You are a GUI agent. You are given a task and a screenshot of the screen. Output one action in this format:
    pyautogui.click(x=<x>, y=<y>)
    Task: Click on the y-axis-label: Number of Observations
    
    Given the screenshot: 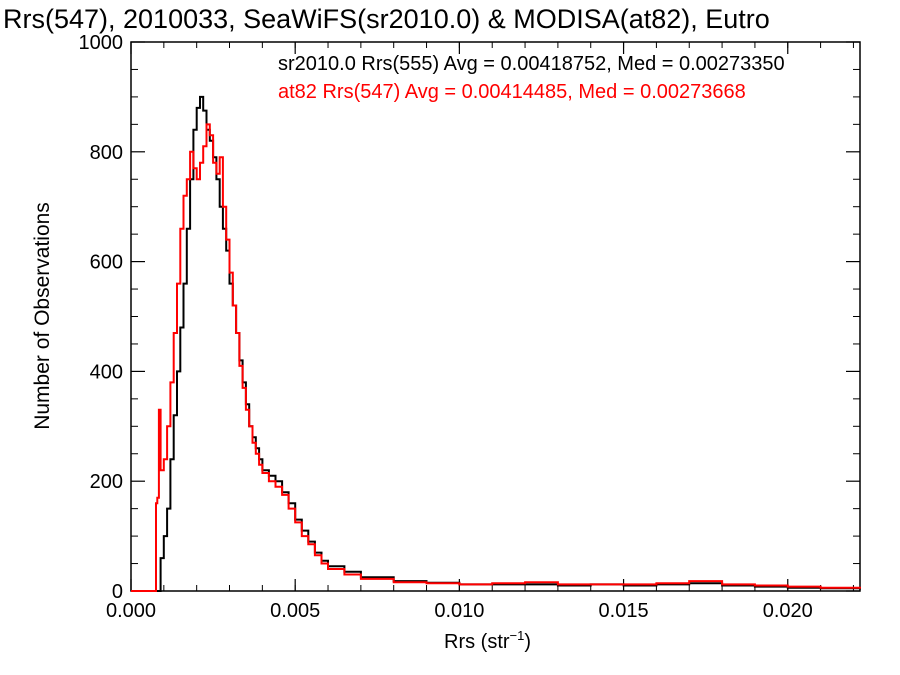 What is the action you would take?
    pyautogui.click(x=42, y=316)
    